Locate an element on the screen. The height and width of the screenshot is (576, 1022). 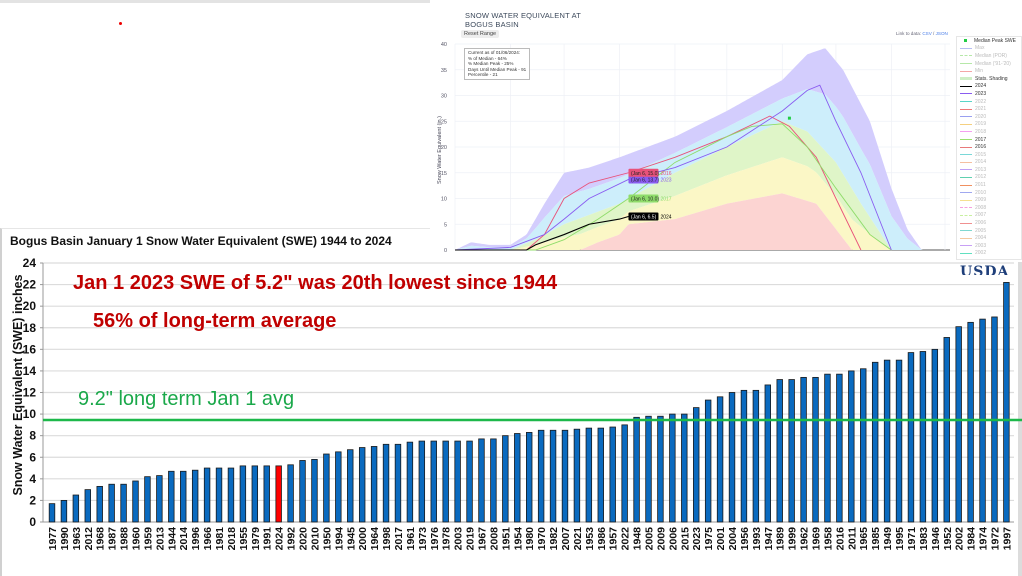
x-tick-label: 1995 is located at coordinates (900, 539).